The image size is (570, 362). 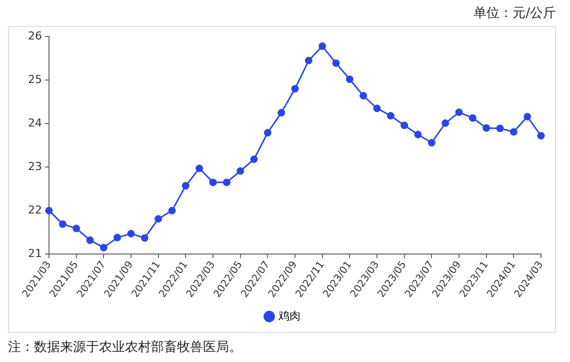 I want to click on y-tick-label: 21, so click(x=35, y=253).